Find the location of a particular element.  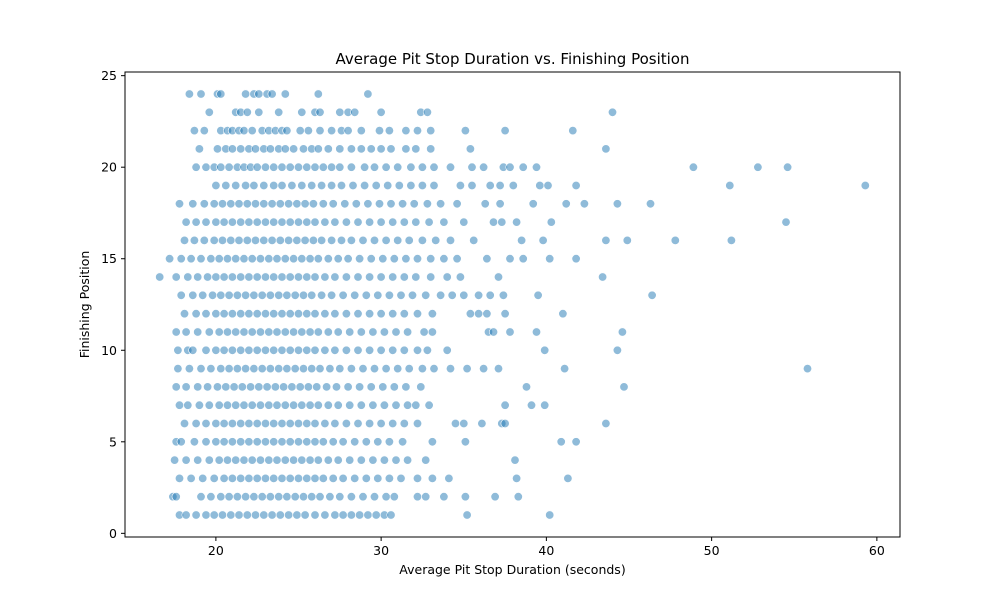

x-tick-label: 60 is located at coordinates (877, 550).